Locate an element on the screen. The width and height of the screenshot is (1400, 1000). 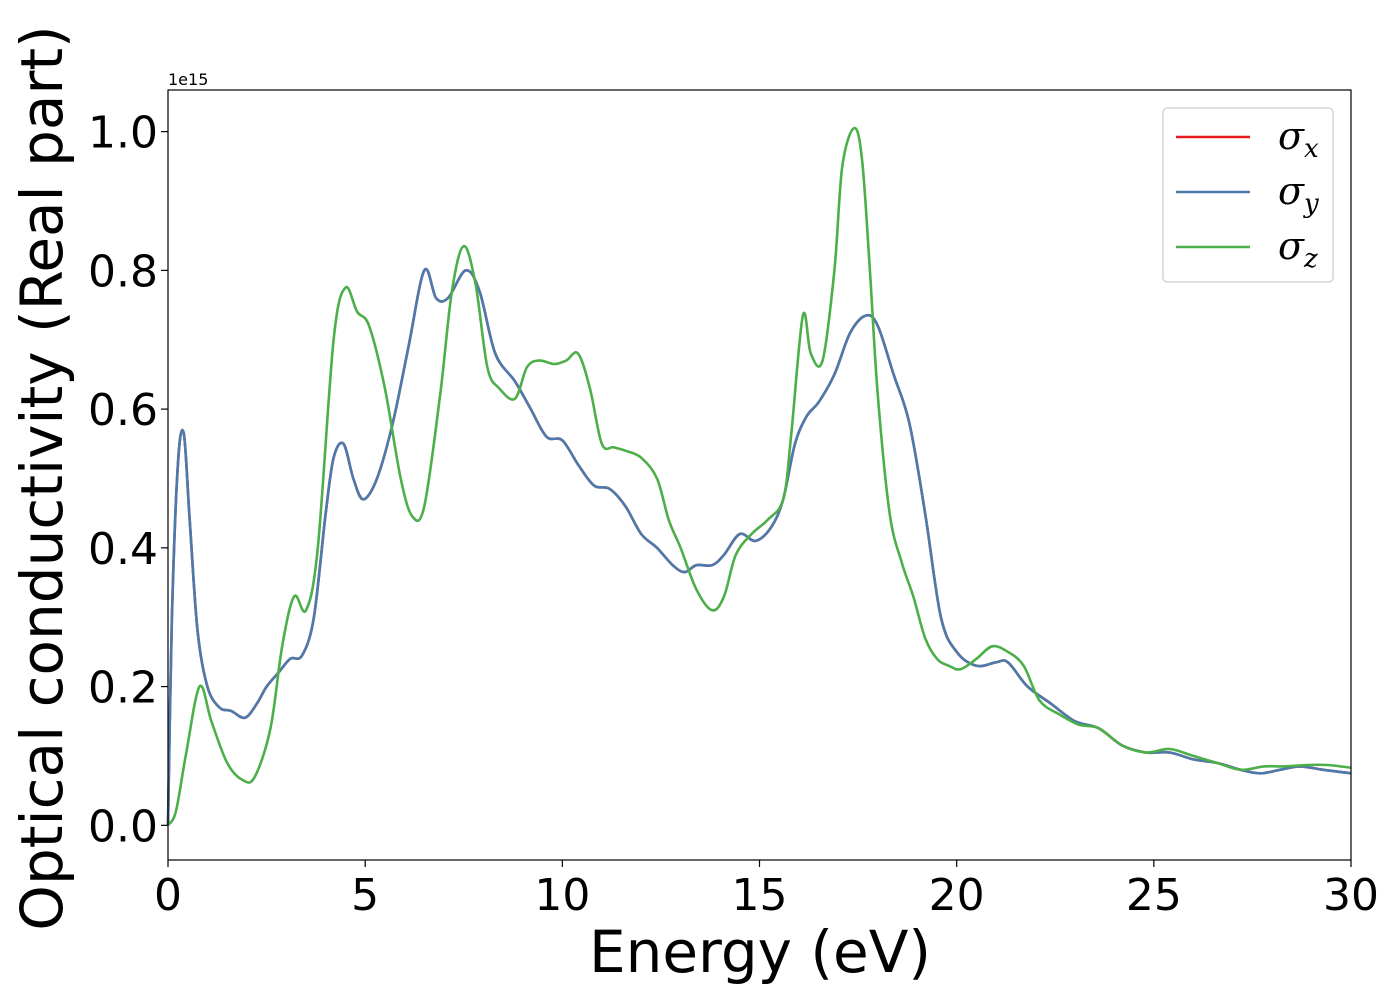
x-axis-title: Energy (eV) is located at coordinates (760, 952).